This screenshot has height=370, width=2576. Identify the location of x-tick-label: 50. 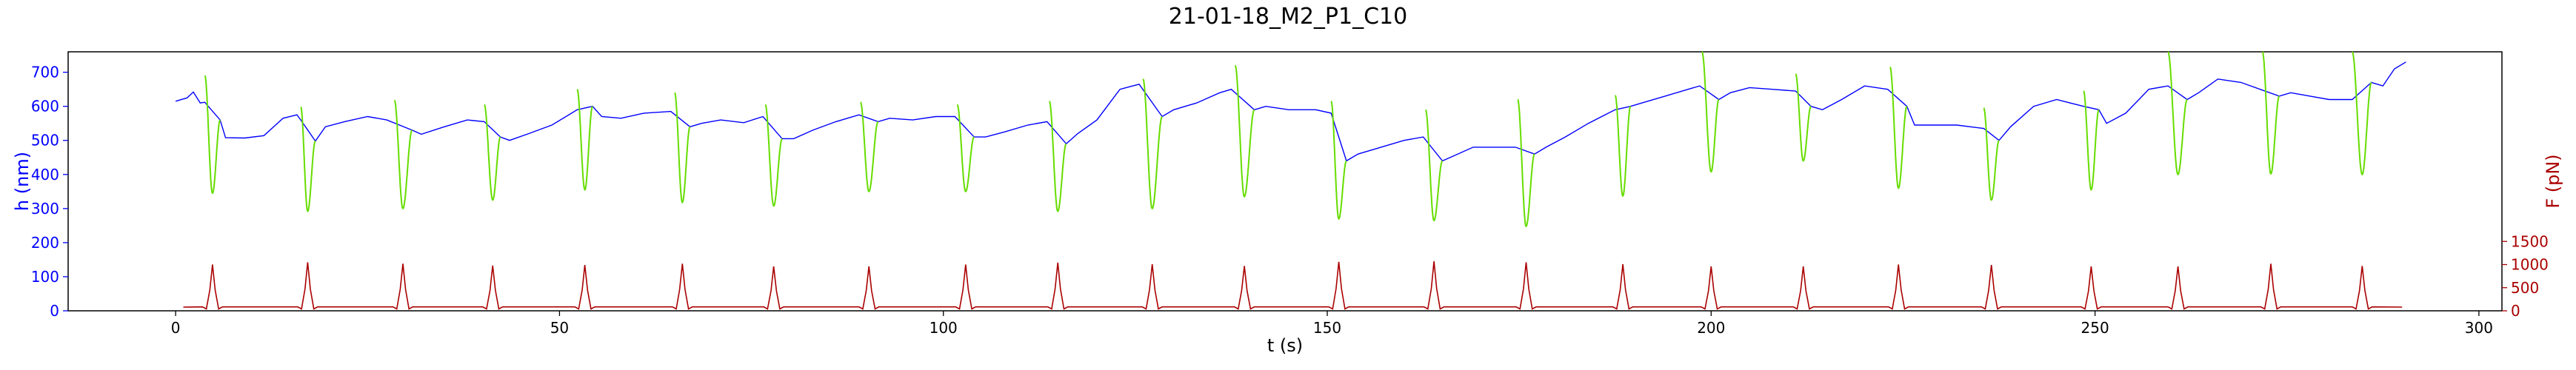
(559, 328).